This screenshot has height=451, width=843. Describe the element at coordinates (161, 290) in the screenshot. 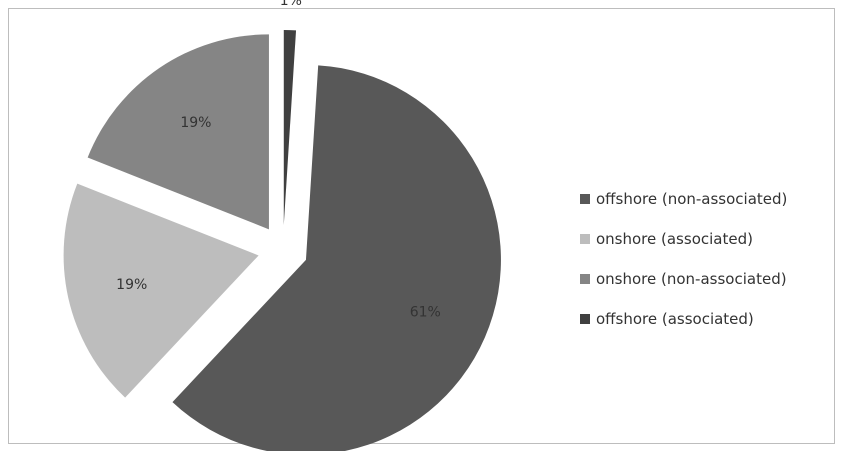

I see `pie-slice-onshore-associated` at that location.